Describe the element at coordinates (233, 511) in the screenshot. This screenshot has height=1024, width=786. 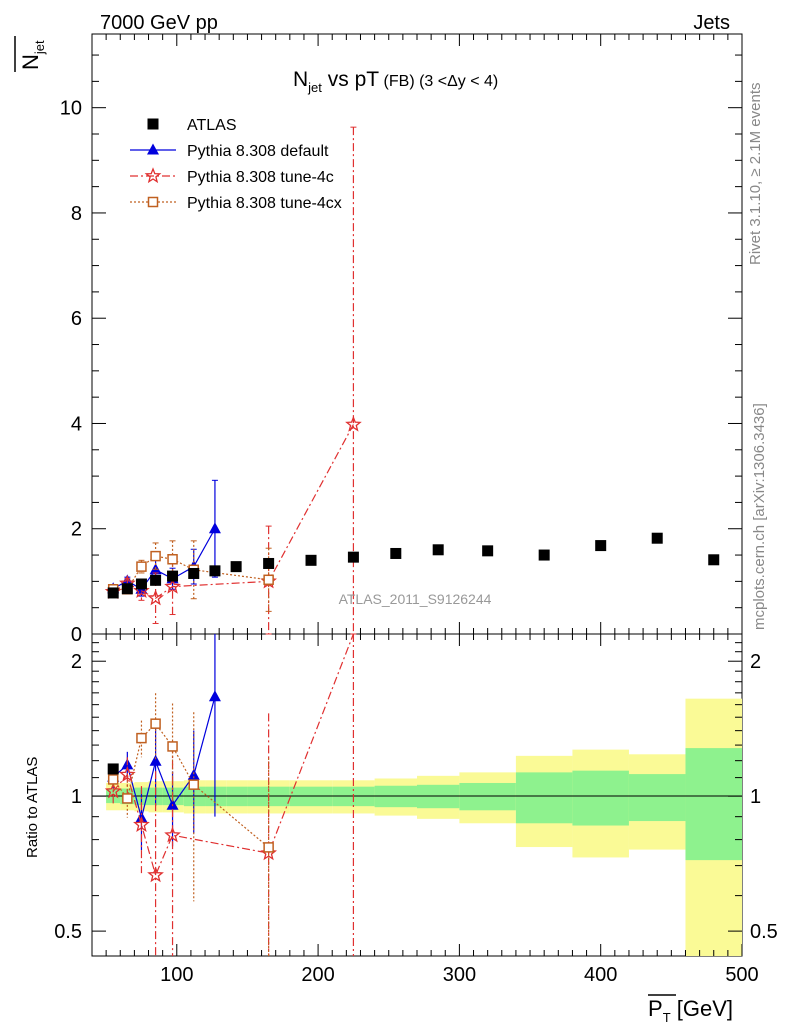
I see `series-line-main` at that location.